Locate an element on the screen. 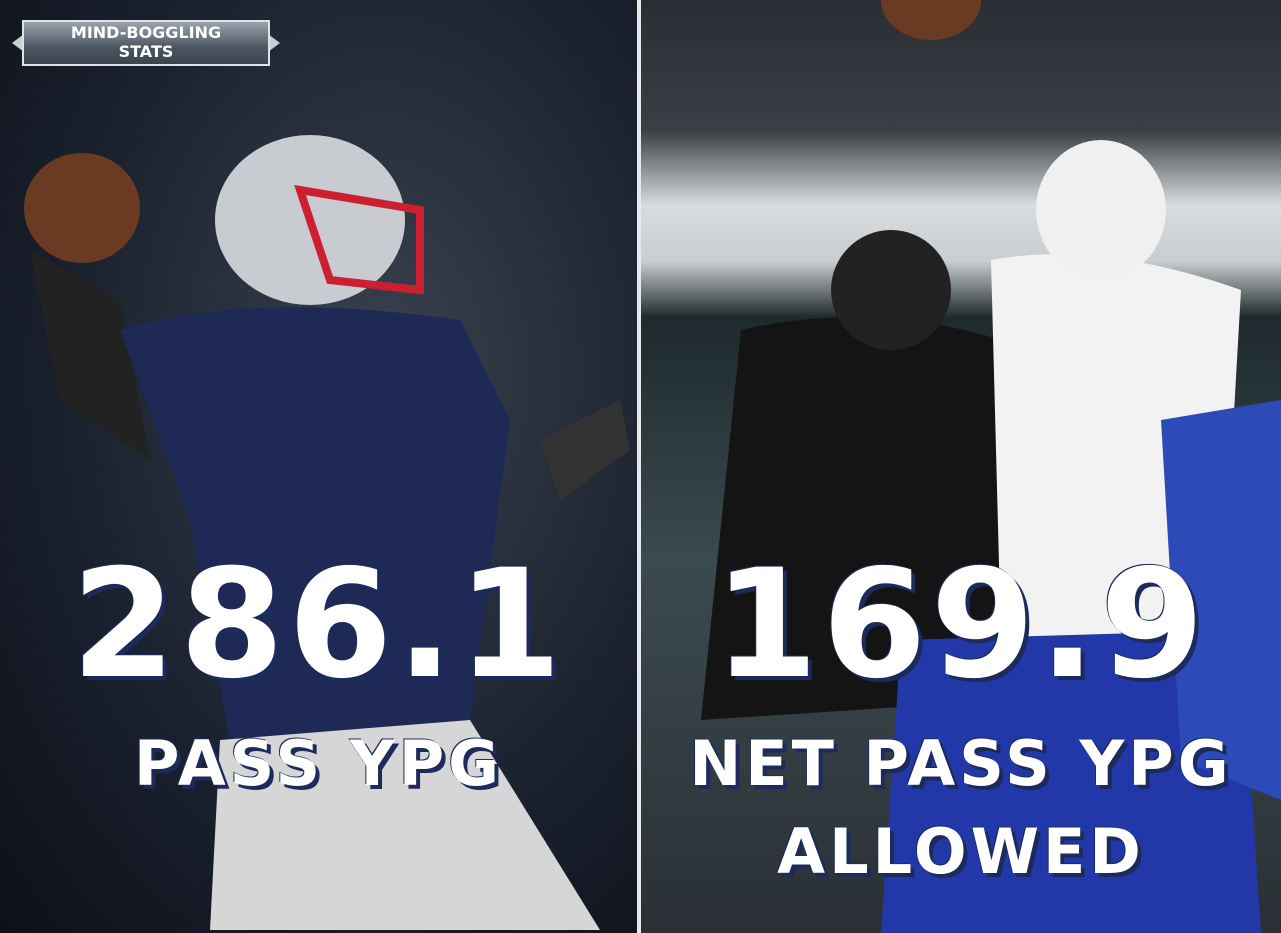 This screenshot has height=933, width=1281. right-label: NET PASS YPG ALLOWED is located at coordinates (961, 808).